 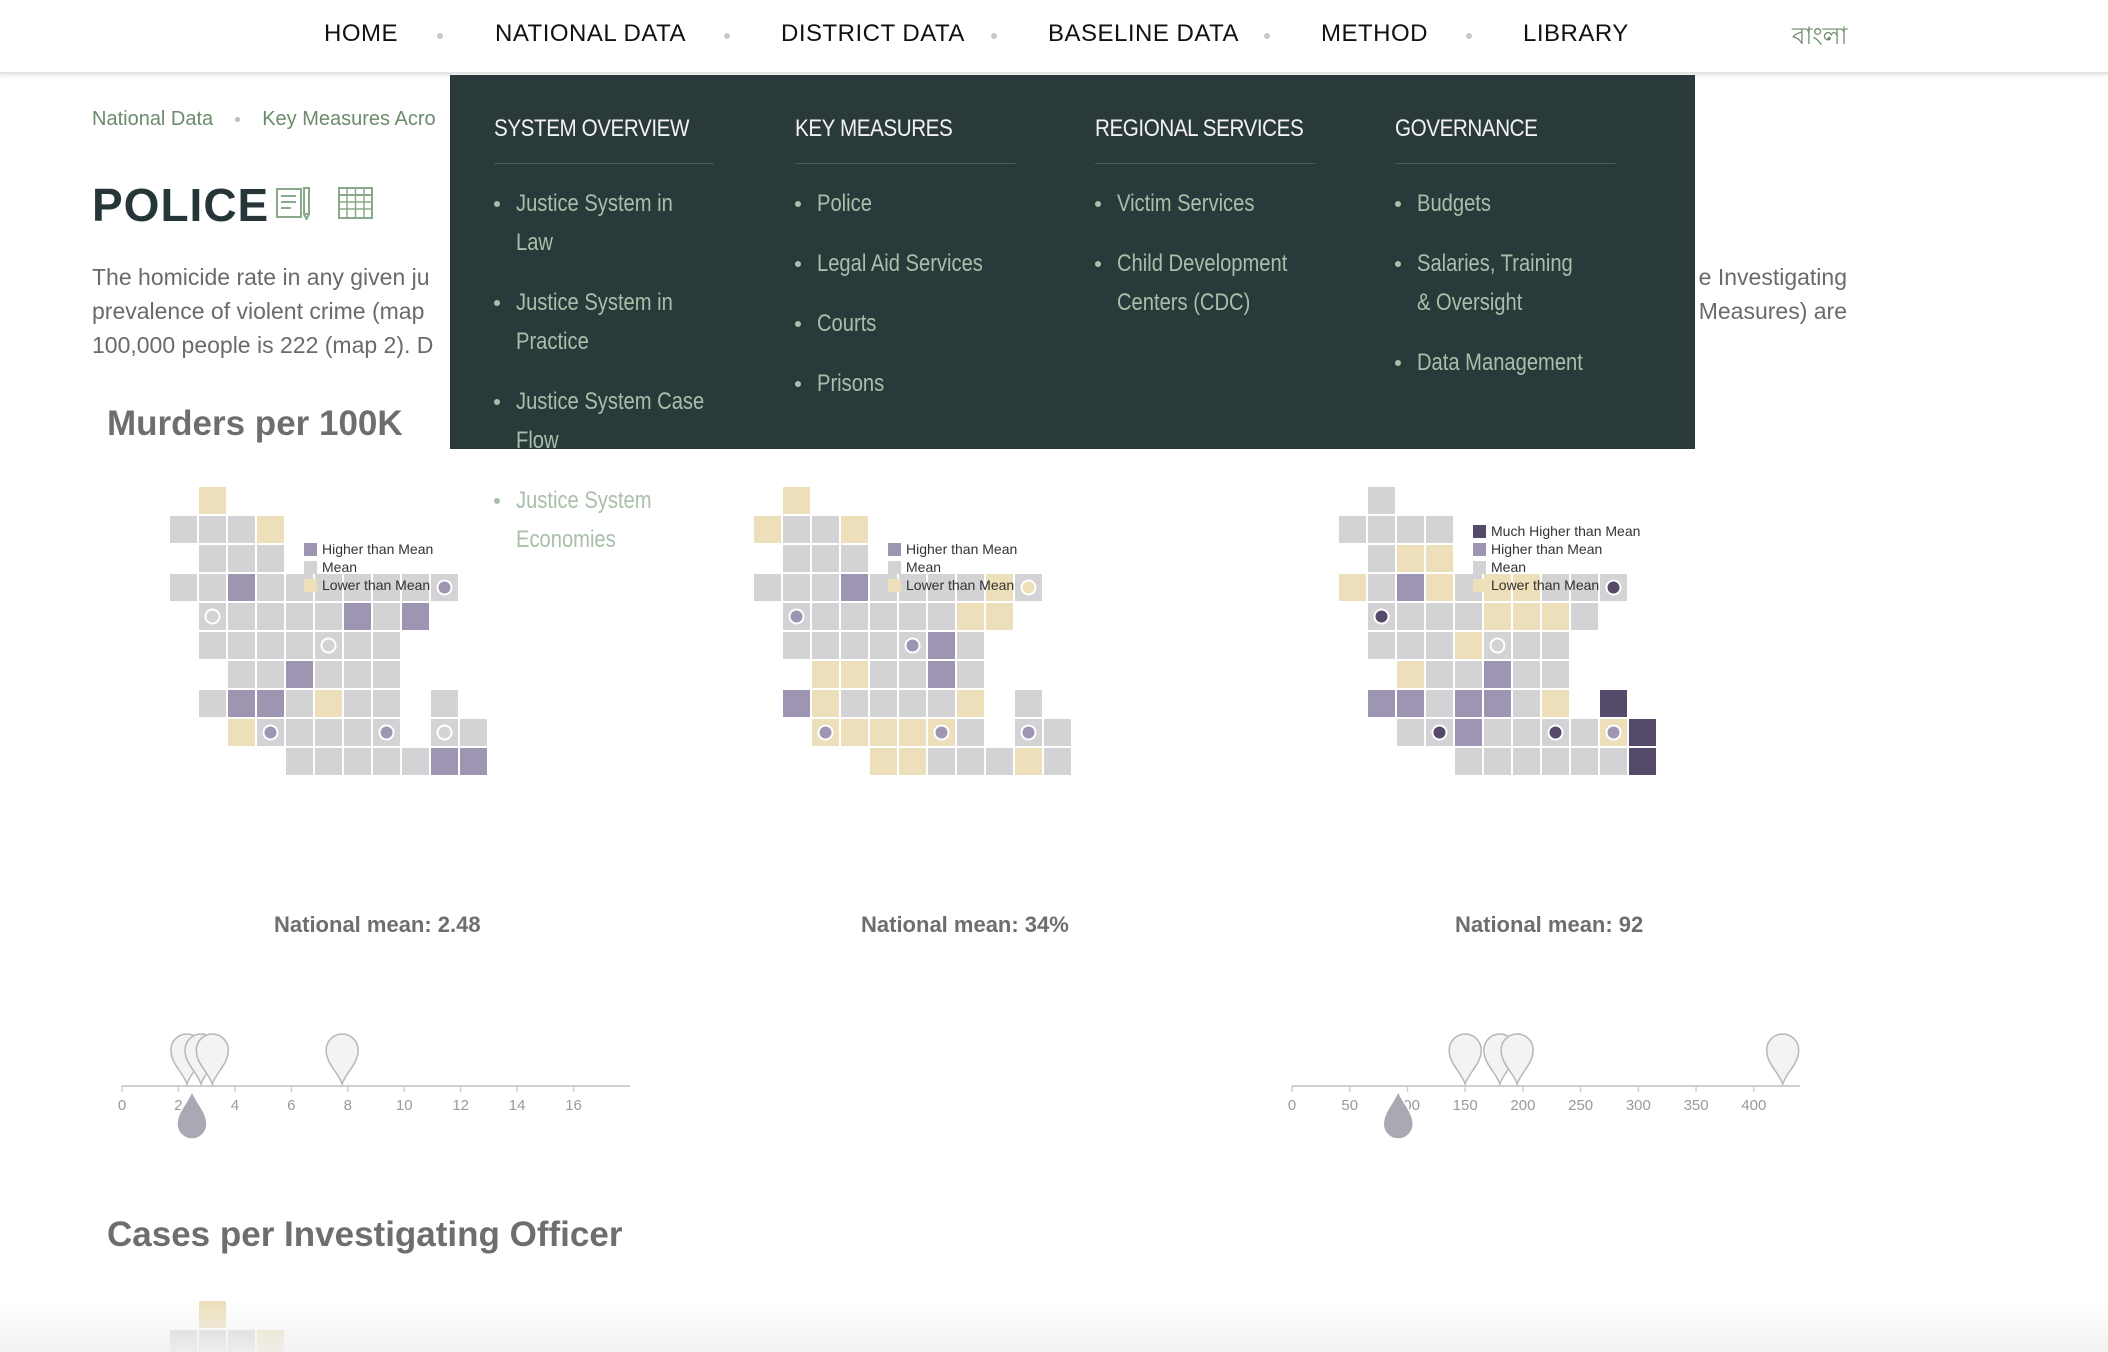 What do you see at coordinates (622, 223) in the screenshot?
I see `menu-item-justice-system-in-law: Justice System in Law` at bounding box center [622, 223].